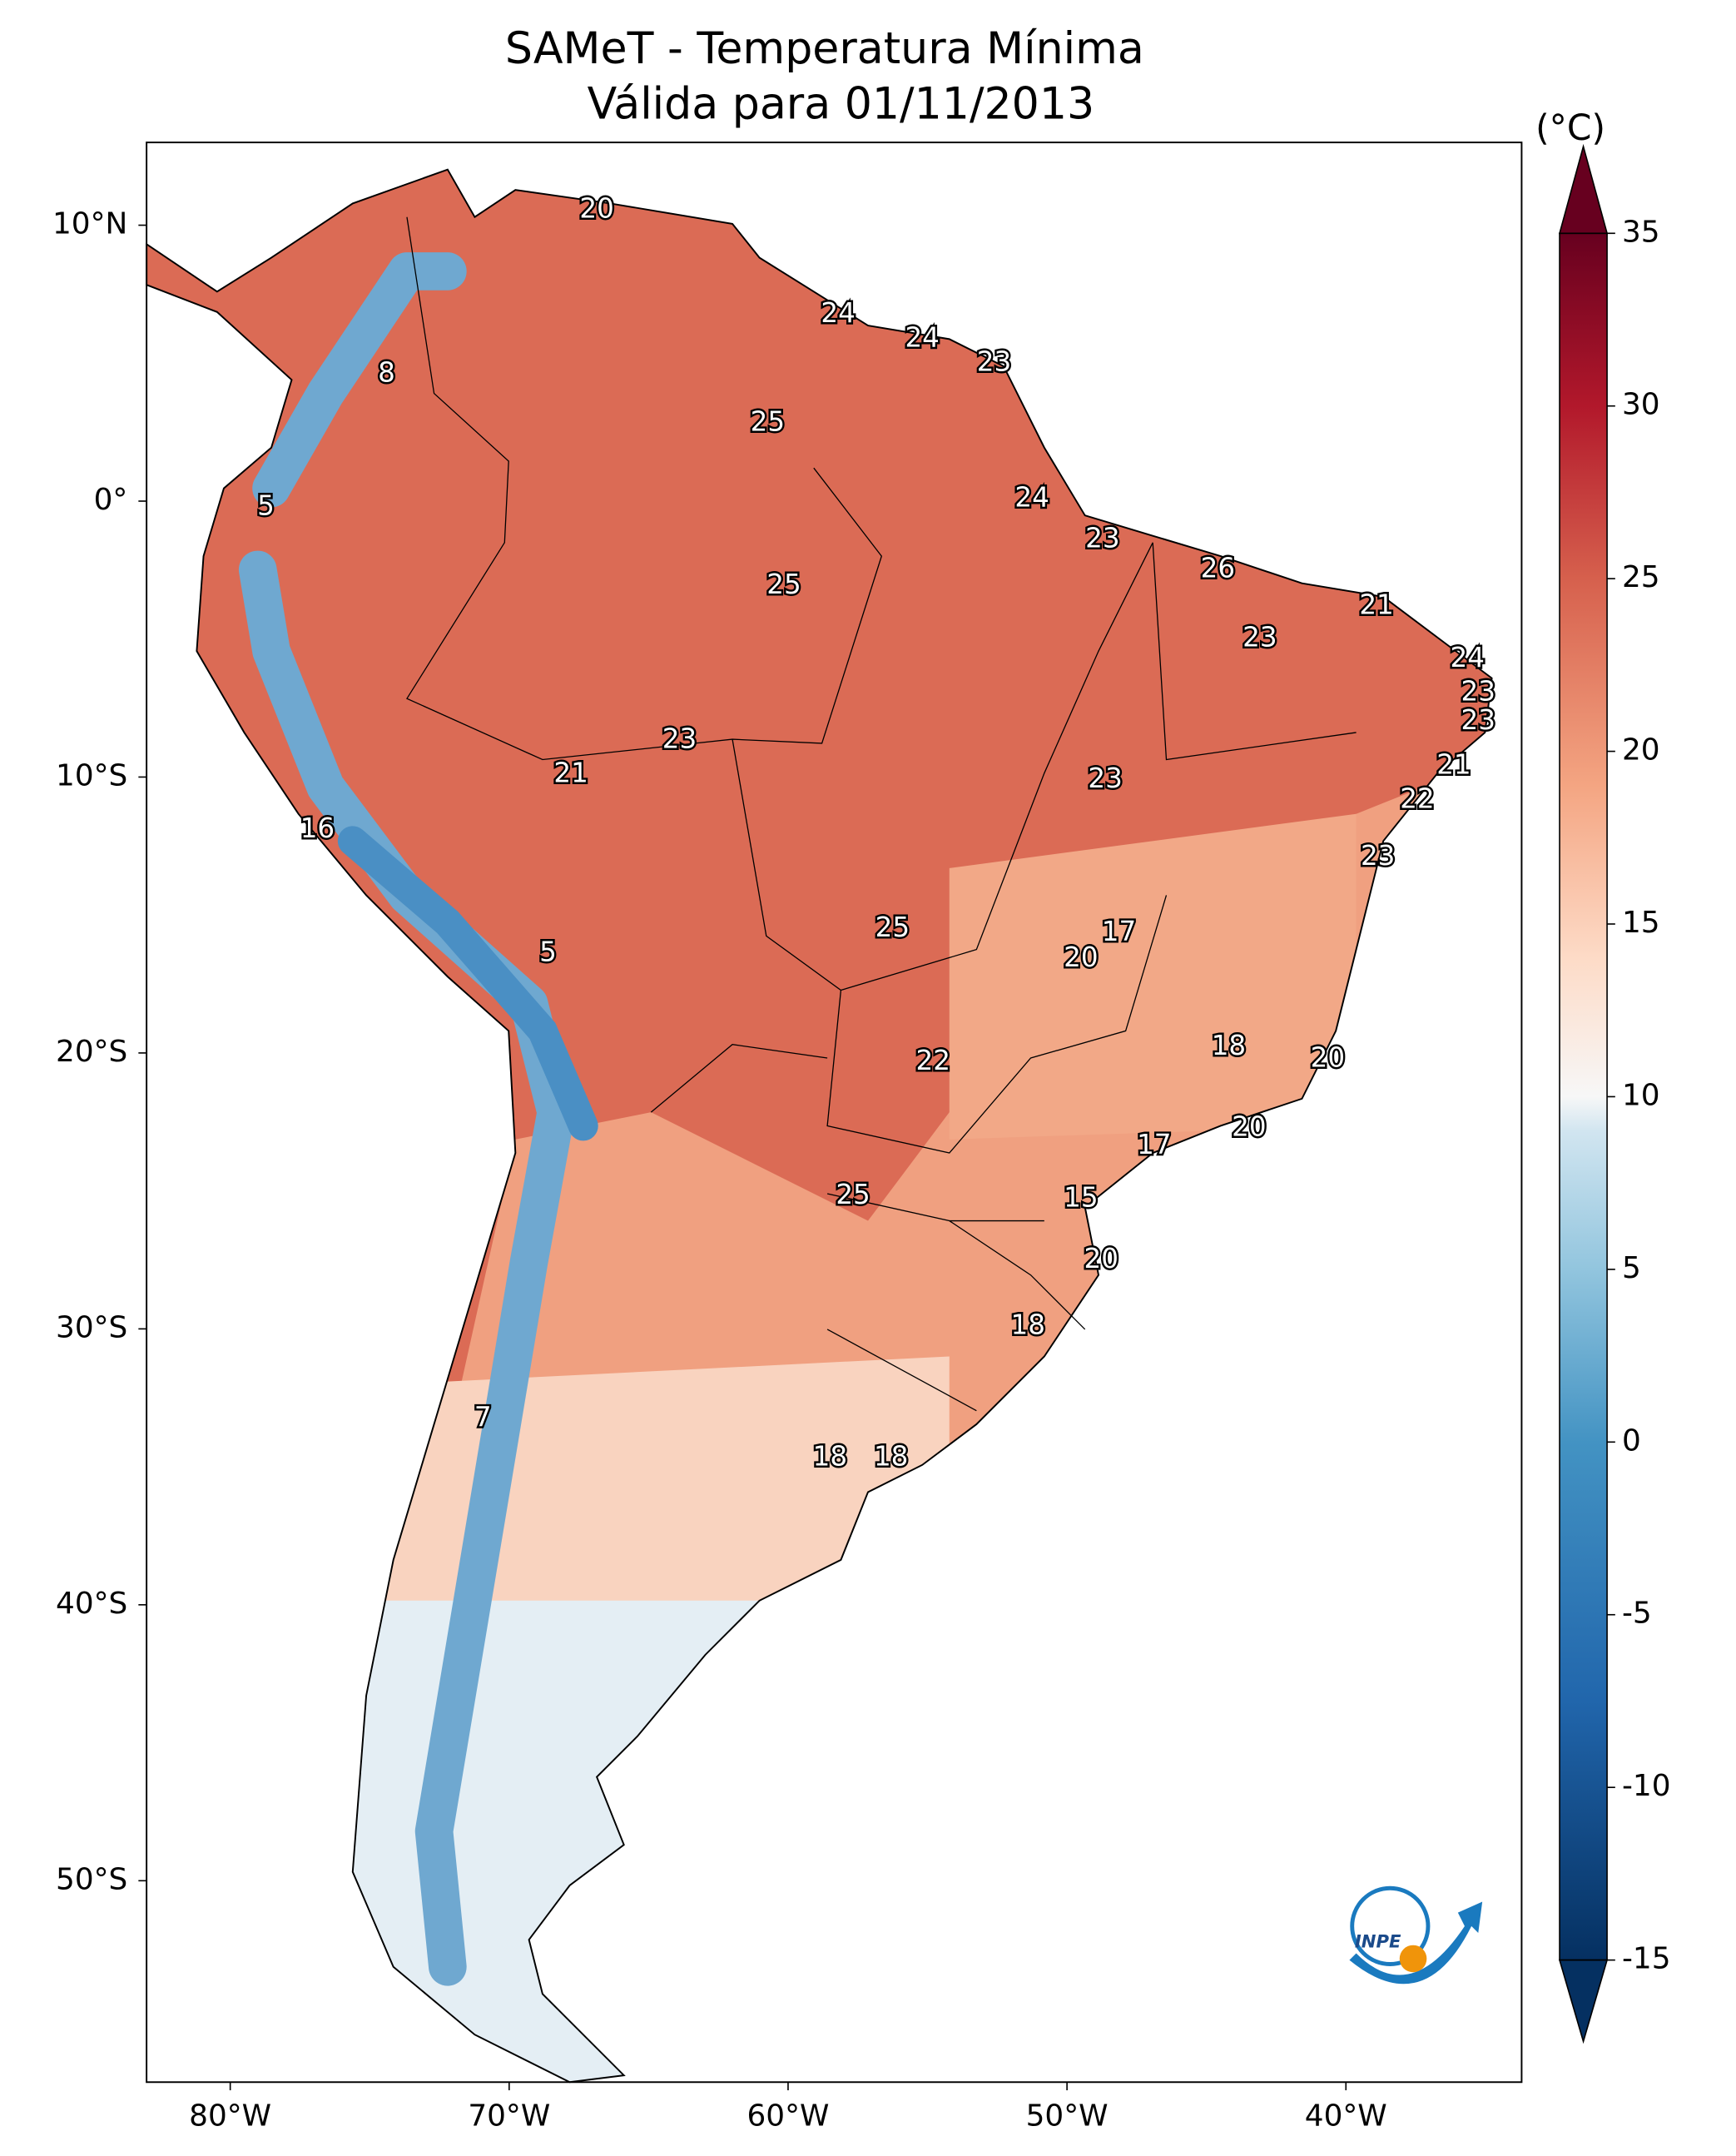 Image resolution: width=1736 pixels, height=2156 pixels. Describe the element at coordinates (91, 1327) in the screenshot. I see `y-tick-label: 30°S` at that location.